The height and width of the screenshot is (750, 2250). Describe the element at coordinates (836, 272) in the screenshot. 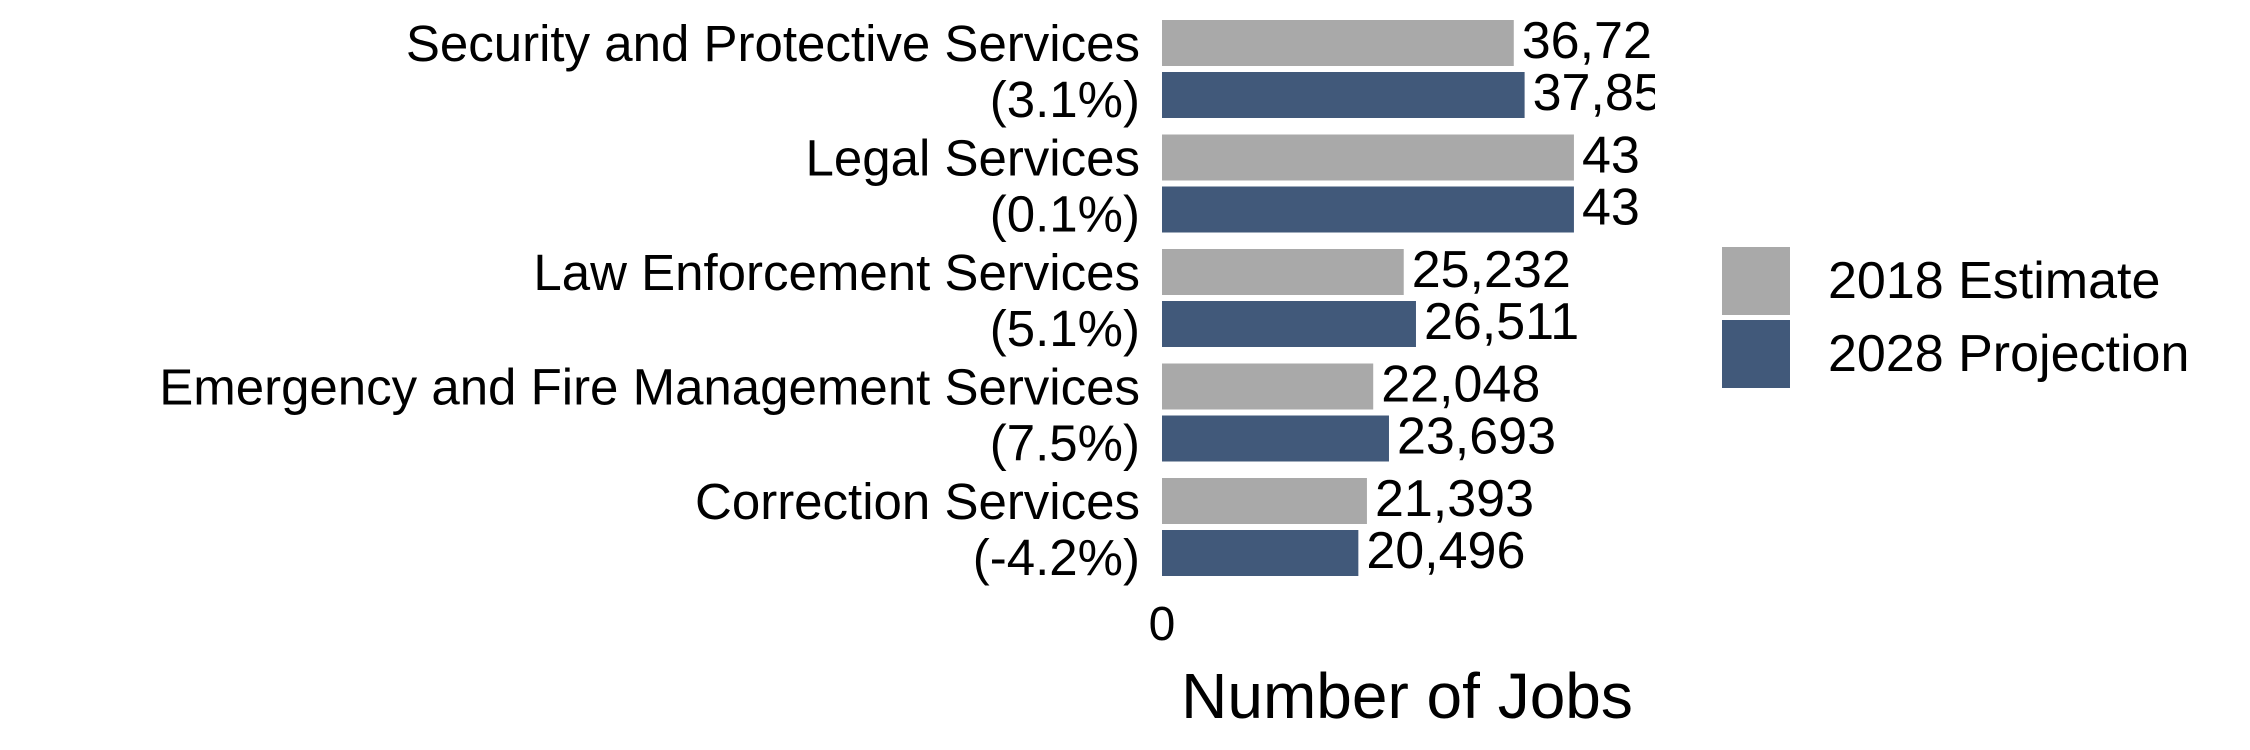

I see `category-label: Law Enforcement Services` at that location.